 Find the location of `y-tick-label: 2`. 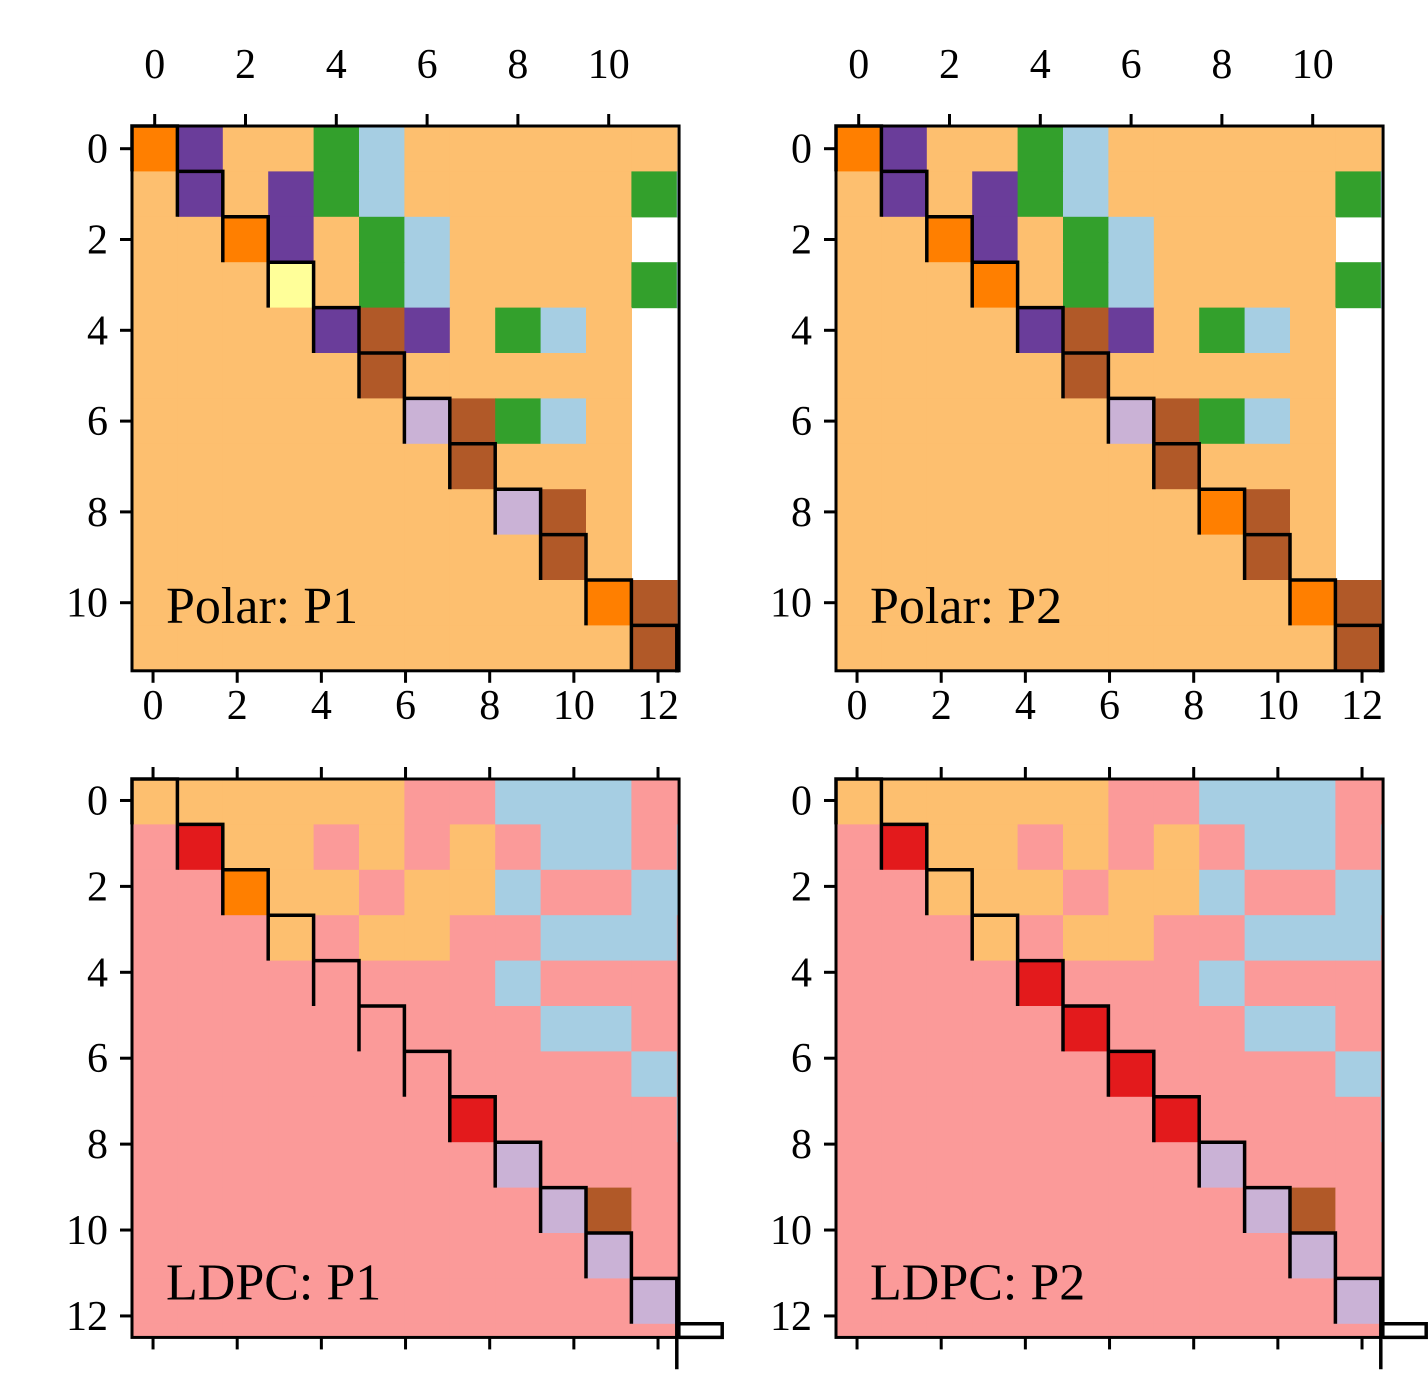

y-tick-label: 2 is located at coordinates (801, 241).